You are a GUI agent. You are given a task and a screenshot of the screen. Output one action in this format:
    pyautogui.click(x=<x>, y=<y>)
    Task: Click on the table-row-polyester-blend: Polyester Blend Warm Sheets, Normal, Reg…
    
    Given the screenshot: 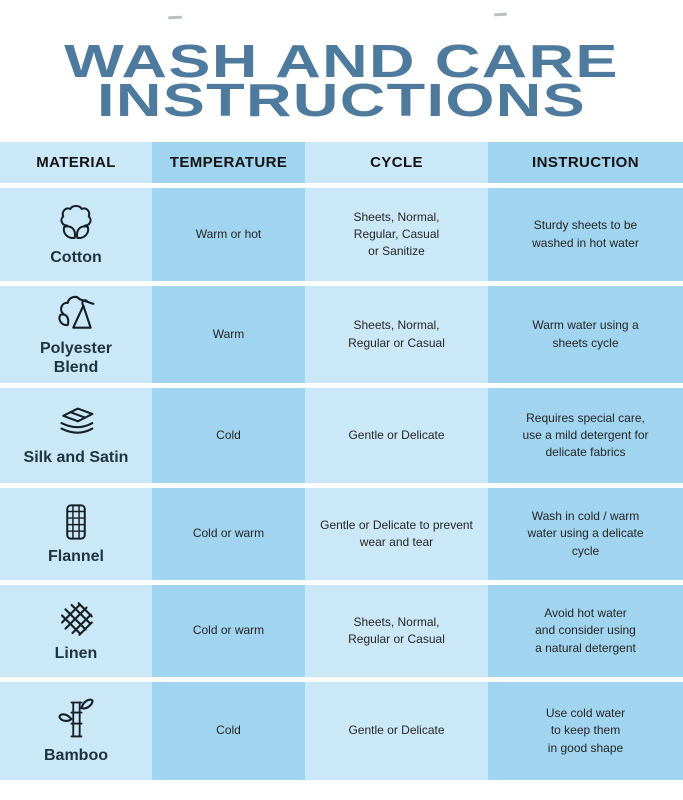 What is the action you would take?
    pyautogui.click(x=341, y=334)
    